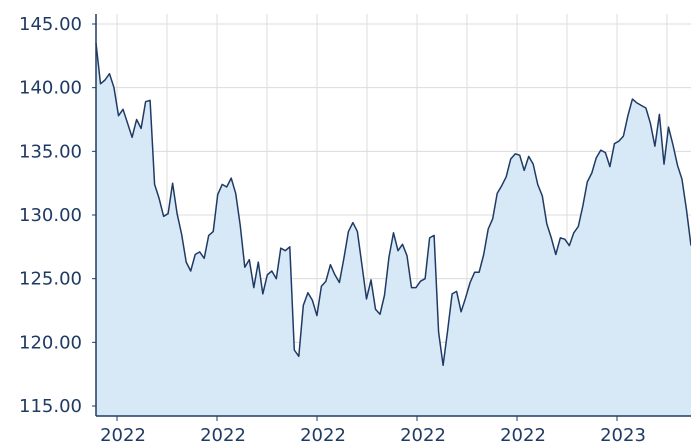 The image size is (691, 443). I want to click on y-tick-label: 140.00, so click(50, 88).